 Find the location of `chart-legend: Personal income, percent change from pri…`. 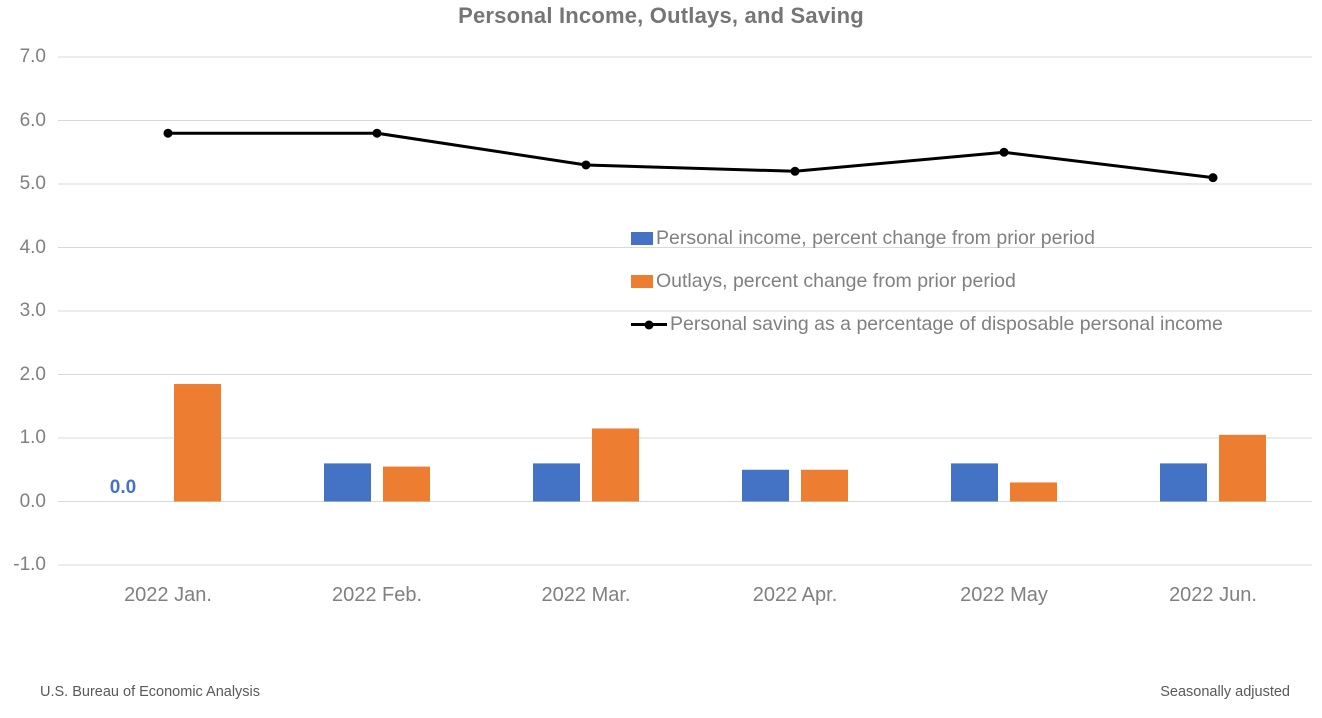

chart-legend: Personal income, percent change from pri… is located at coordinates (927, 281).